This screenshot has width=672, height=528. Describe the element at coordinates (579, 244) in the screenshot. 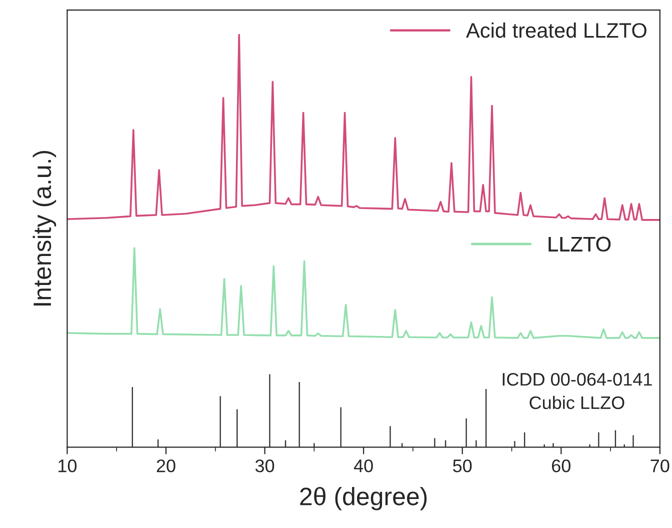

I see `legend-label: LLZTO` at that location.